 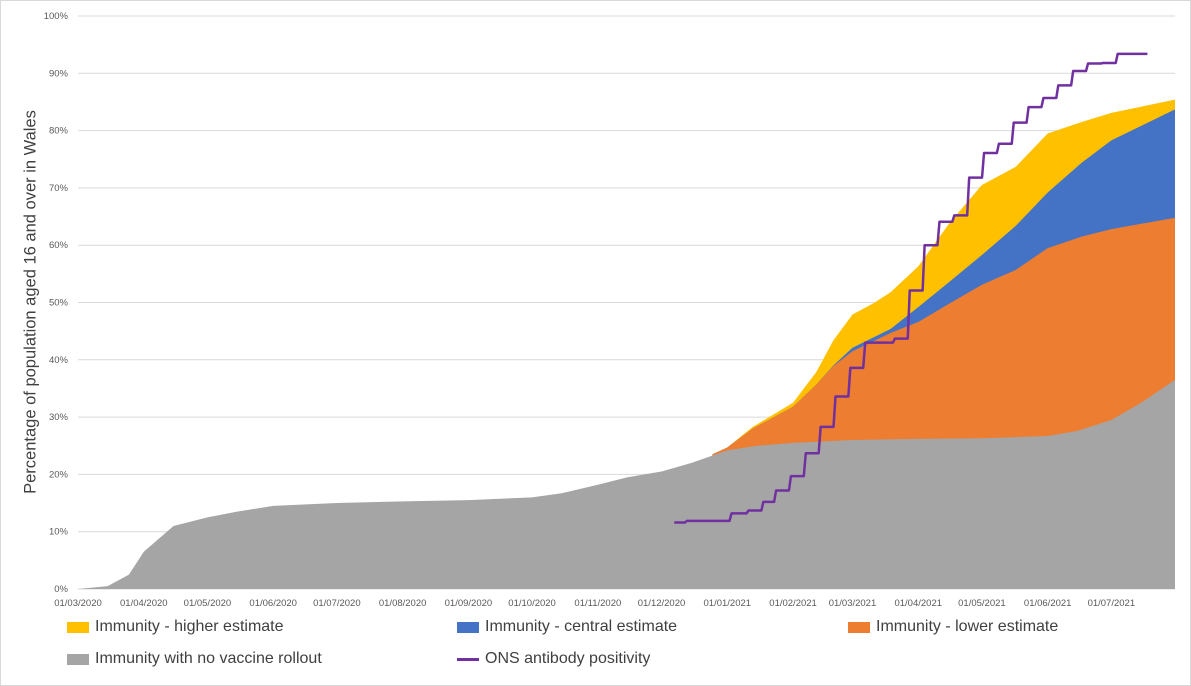 I want to click on y-tick-label: 60%, so click(x=59, y=245).